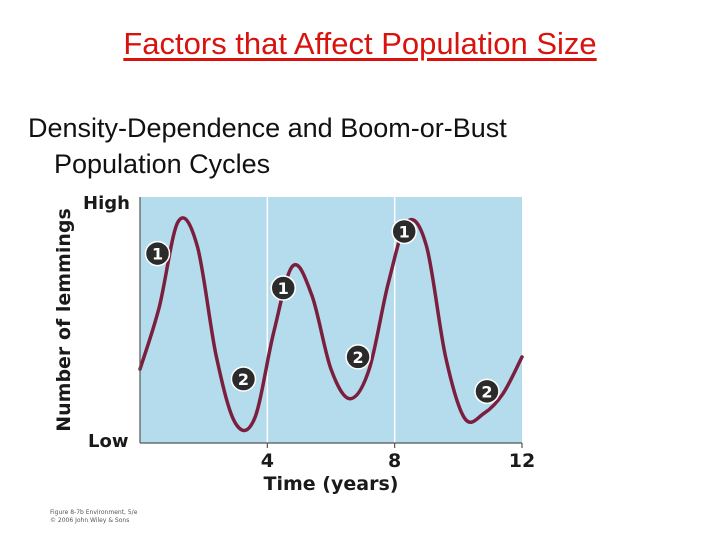 The height and width of the screenshot is (540, 720). Describe the element at coordinates (267, 461) in the screenshot. I see `x-tick-label: 4` at that location.